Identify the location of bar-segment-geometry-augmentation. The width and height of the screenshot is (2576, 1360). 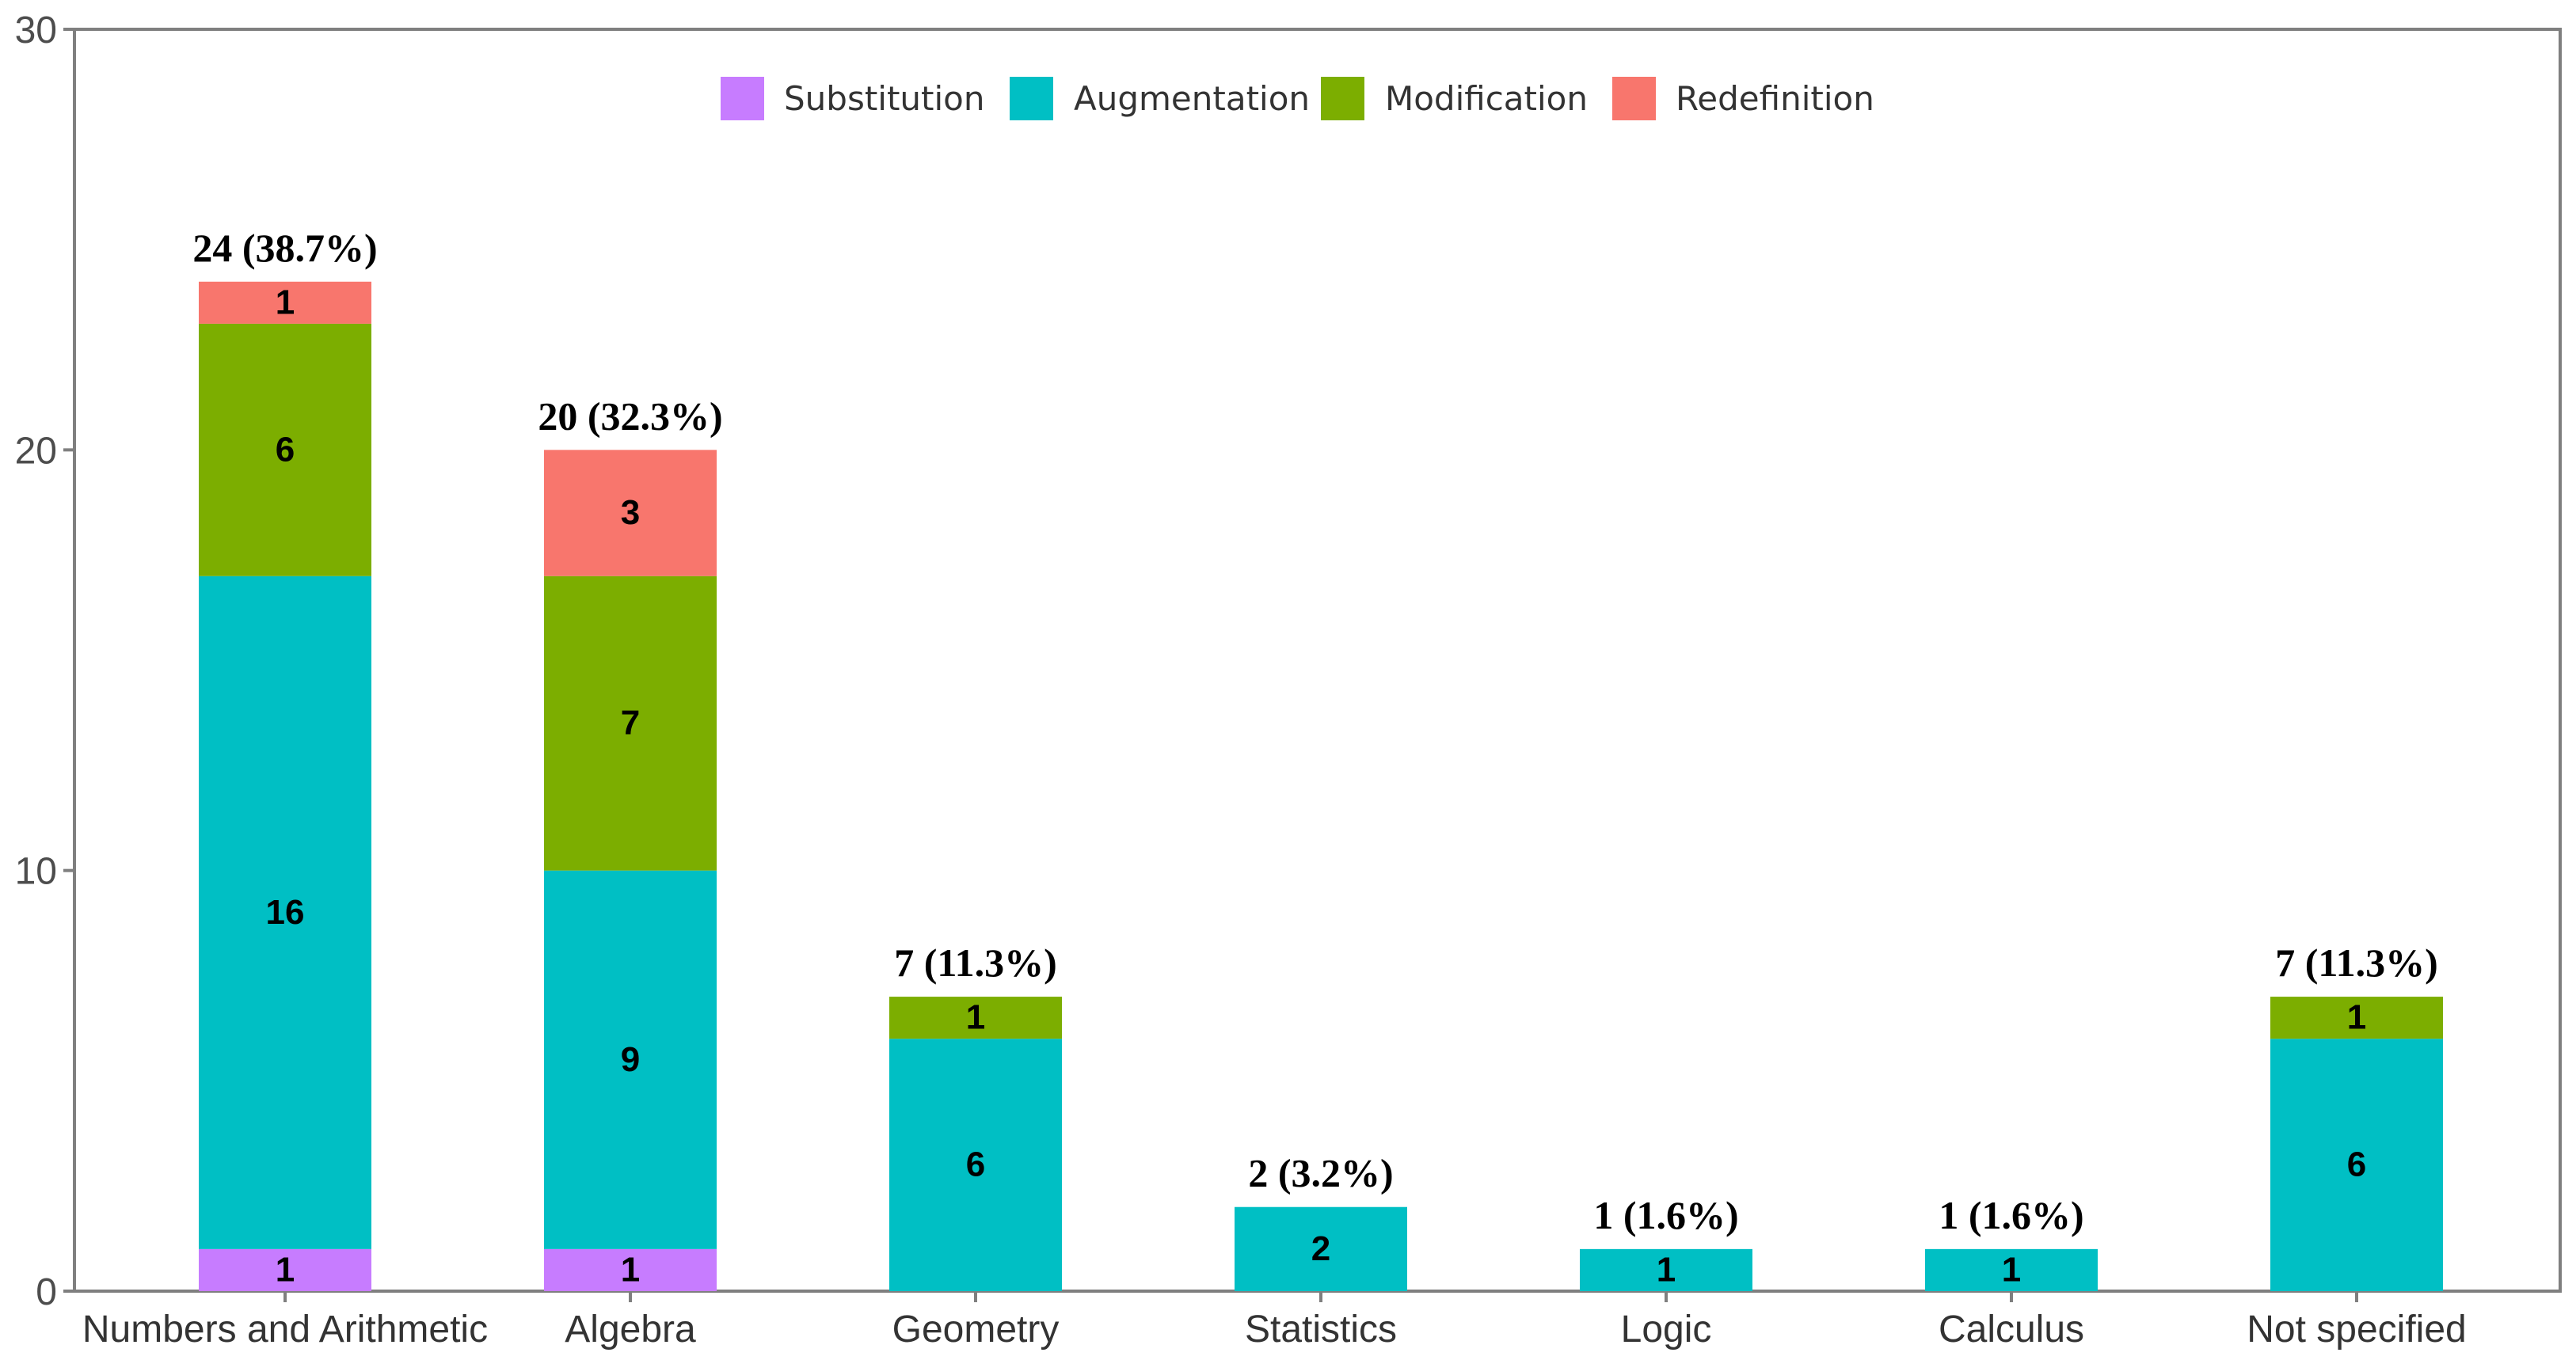
(975, 1165).